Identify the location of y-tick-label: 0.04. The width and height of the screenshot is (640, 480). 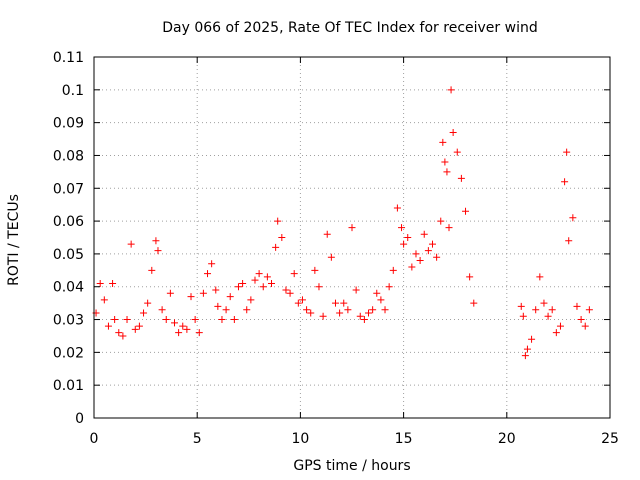
(68, 288).